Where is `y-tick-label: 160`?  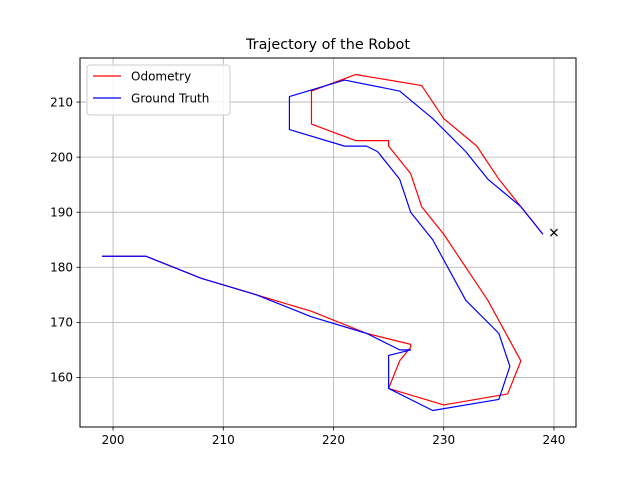 y-tick-label: 160 is located at coordinates (61, 378).